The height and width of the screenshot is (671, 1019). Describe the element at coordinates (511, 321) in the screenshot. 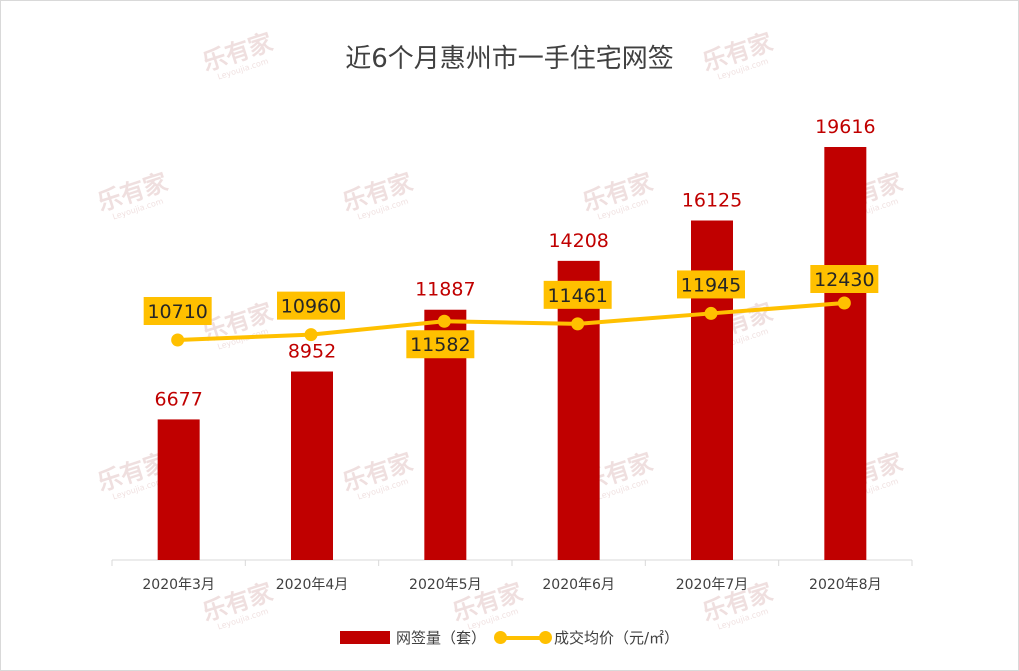

I see `avg-price-line` at that location.